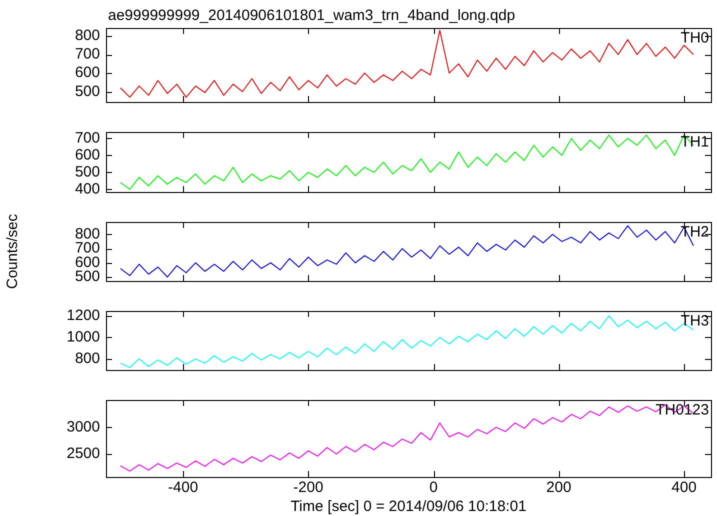 The height and width of the screenshot is (516, 717). What do you see at coordinates (694, 321) in the screenshot?
I see `series-label: TH3` at bounding box center [694, 321].